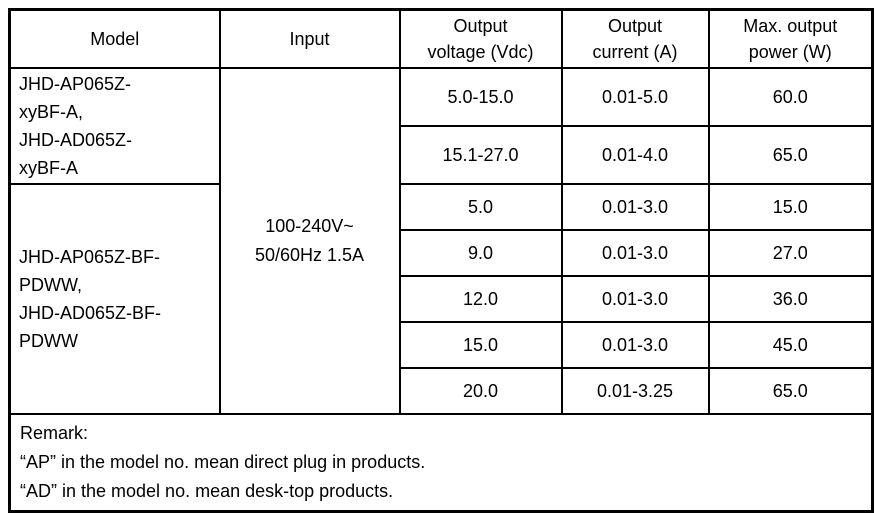 The image size is (875, 513). What do you see at coordinates (54, 433) in the screenshot?
I see `remark-title: Remark:` at bounding box center [54, 433].